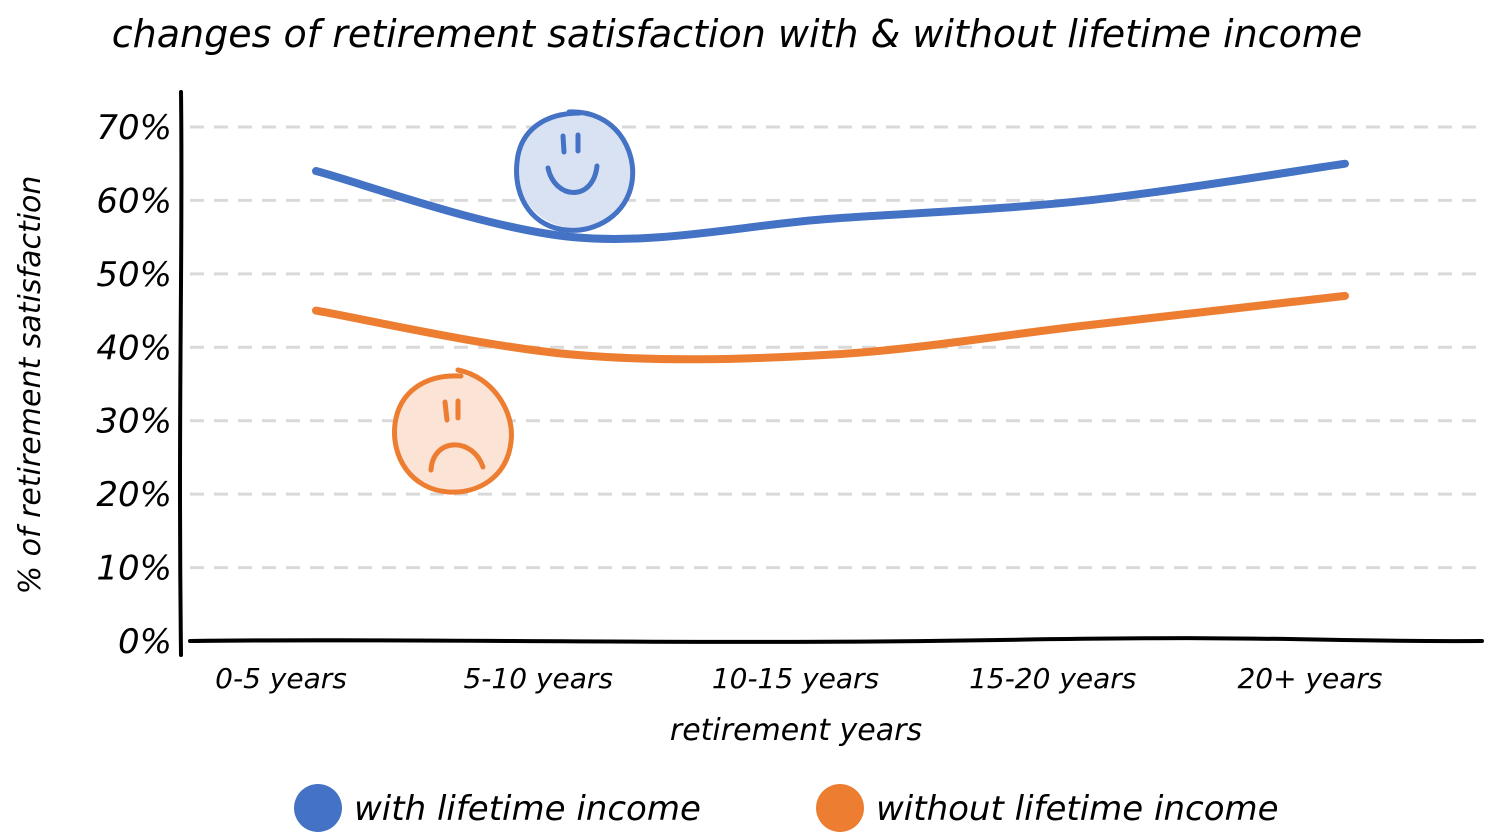  Describe the element at coordinates (527, 809) in the screenshot. I see `legend-label: with lifetime income` at that location.